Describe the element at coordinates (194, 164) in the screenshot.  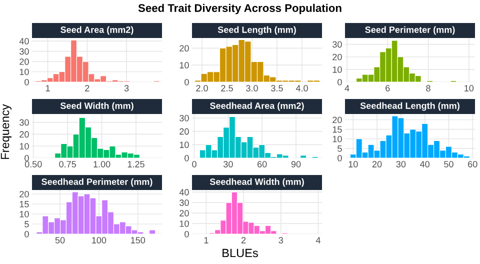
I see `x-tick-label: 0` at that location.